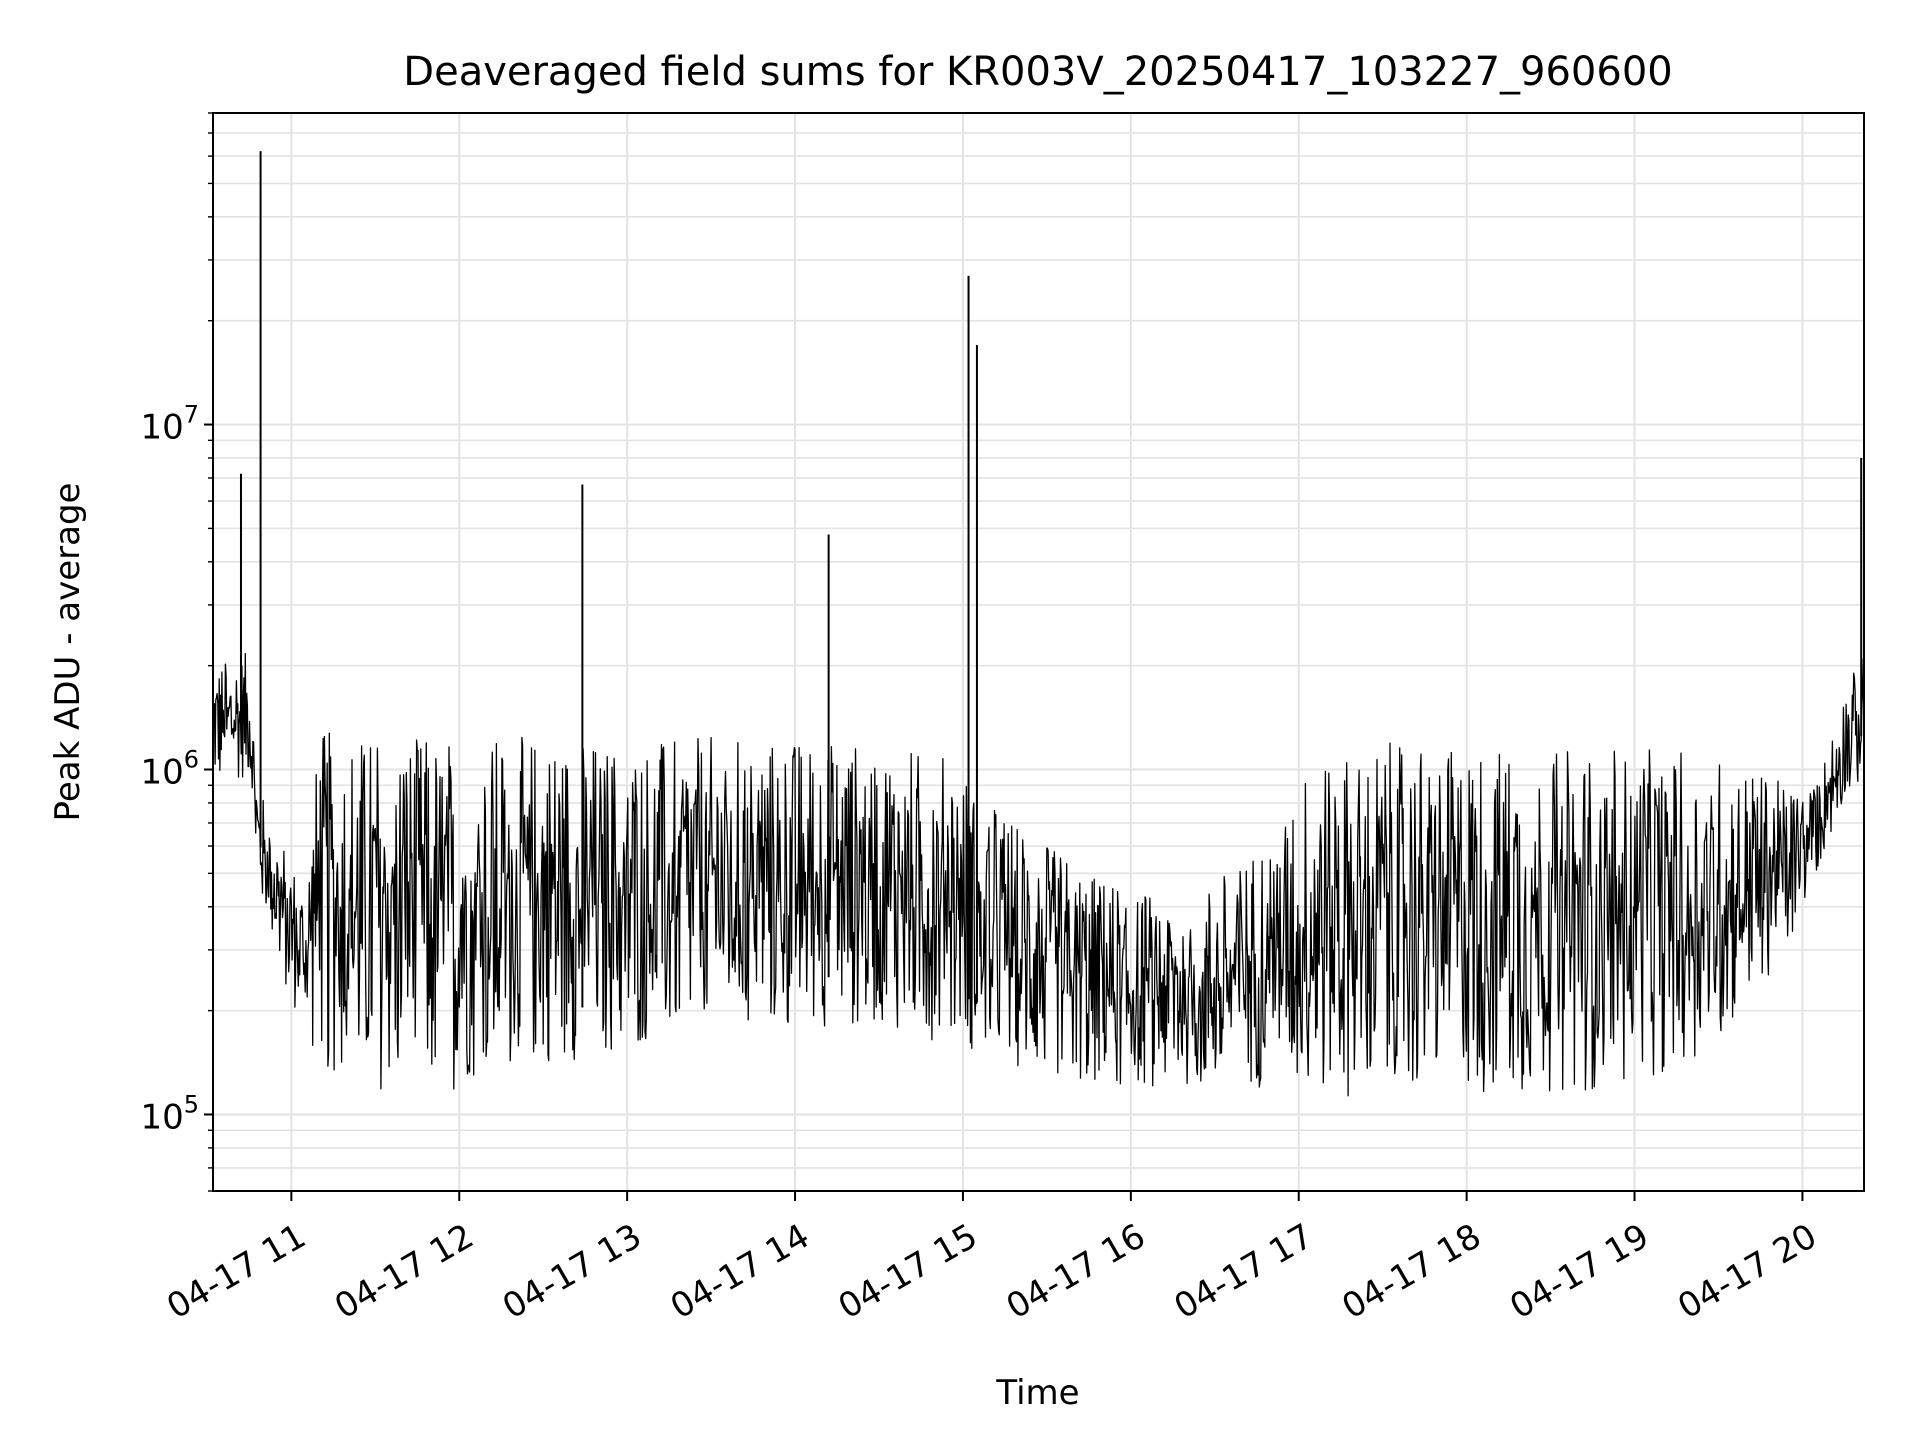 This screenshot has height=1440, width=1920. What do you see at coordinates (1037, 1393) in the screenshot?
I see `x-axis-label: Time` at bounding box center [1037, 1393].